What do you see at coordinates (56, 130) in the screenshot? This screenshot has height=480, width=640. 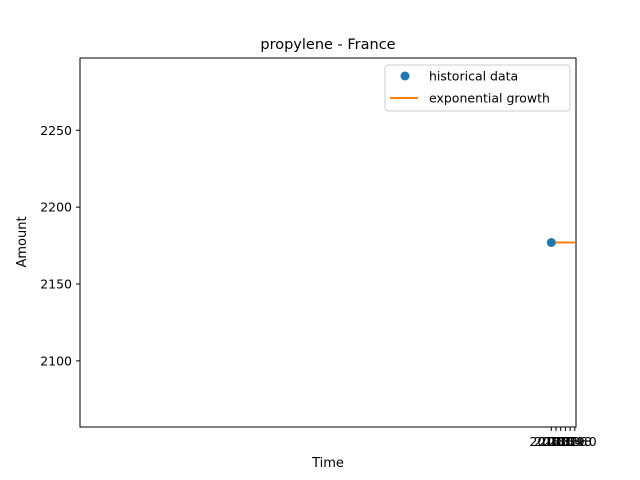 I see `y-tick-label: 2250` at bounding box center [56, 130].